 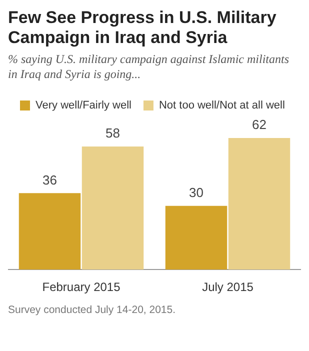 I want to click on data-label: 62, so click(x=259, y=124).